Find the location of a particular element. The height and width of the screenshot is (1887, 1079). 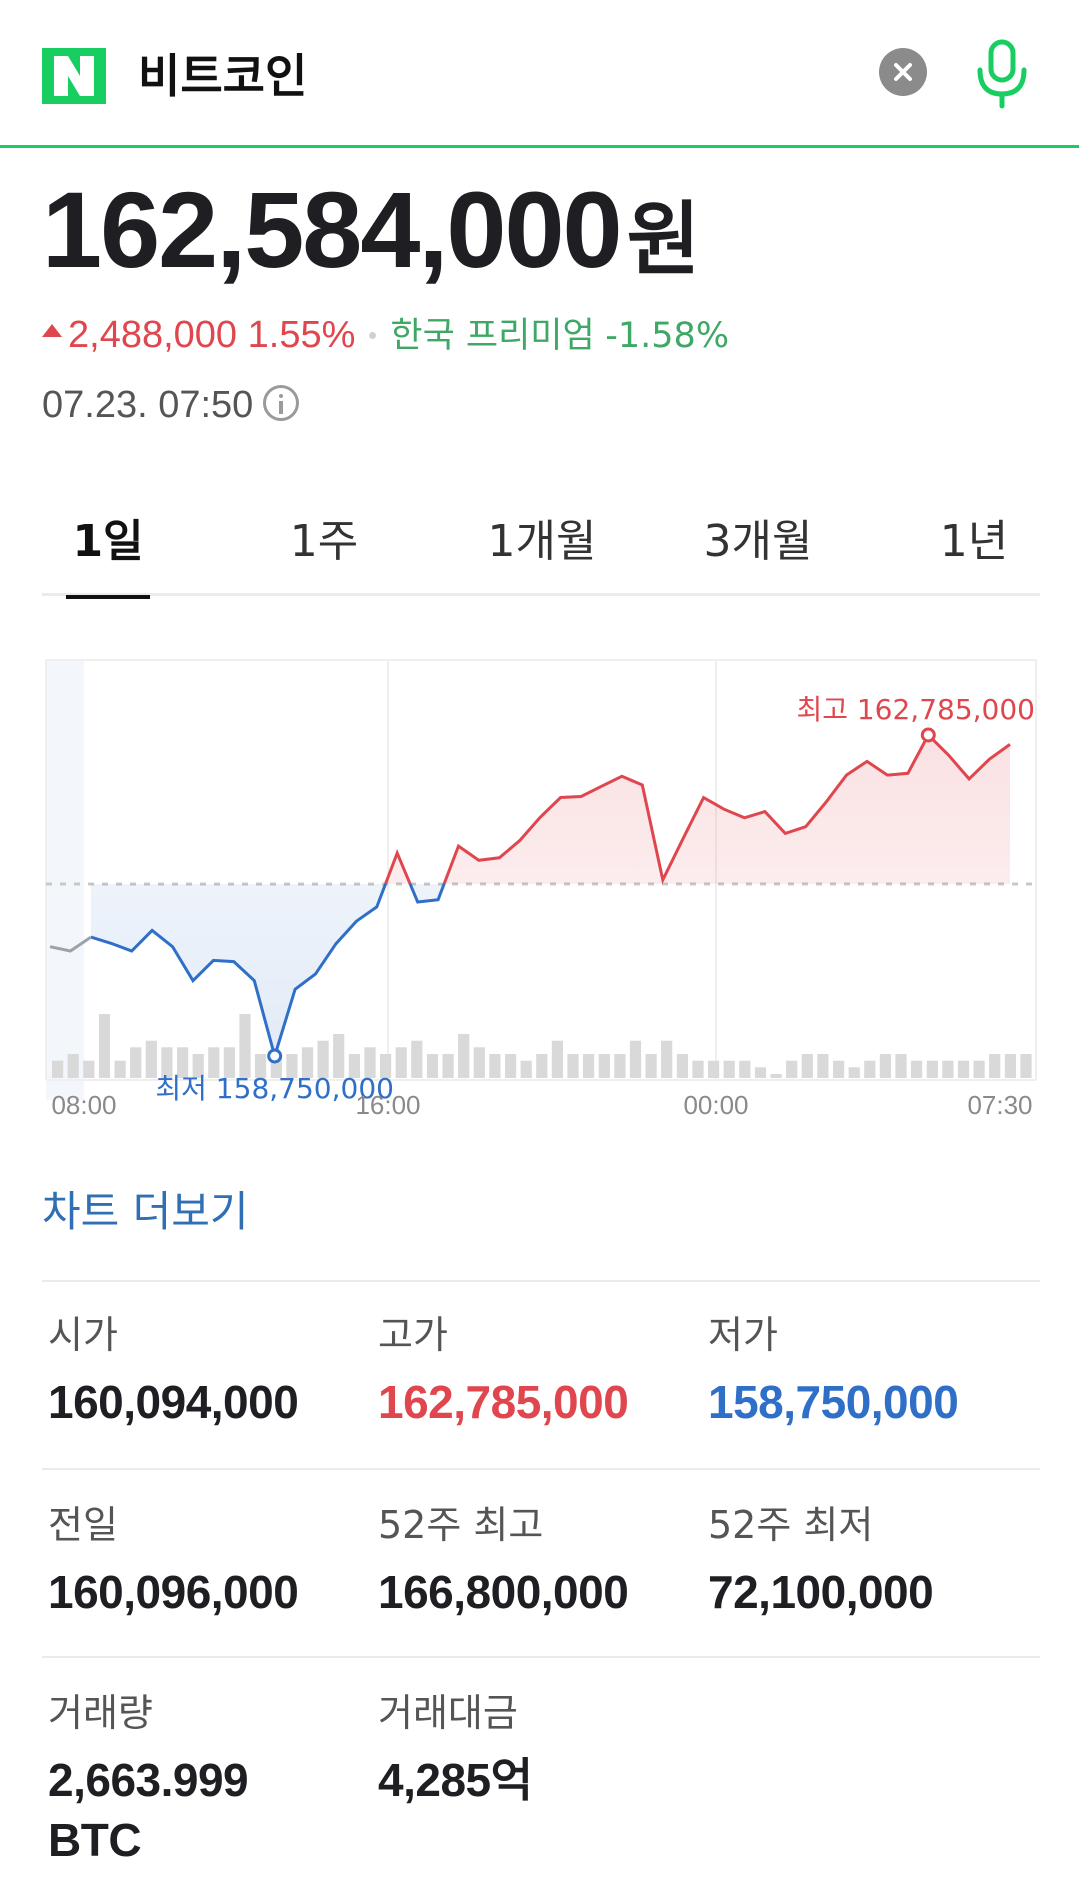

price-value: 162,584,000 is located at coordinates (332, 229).